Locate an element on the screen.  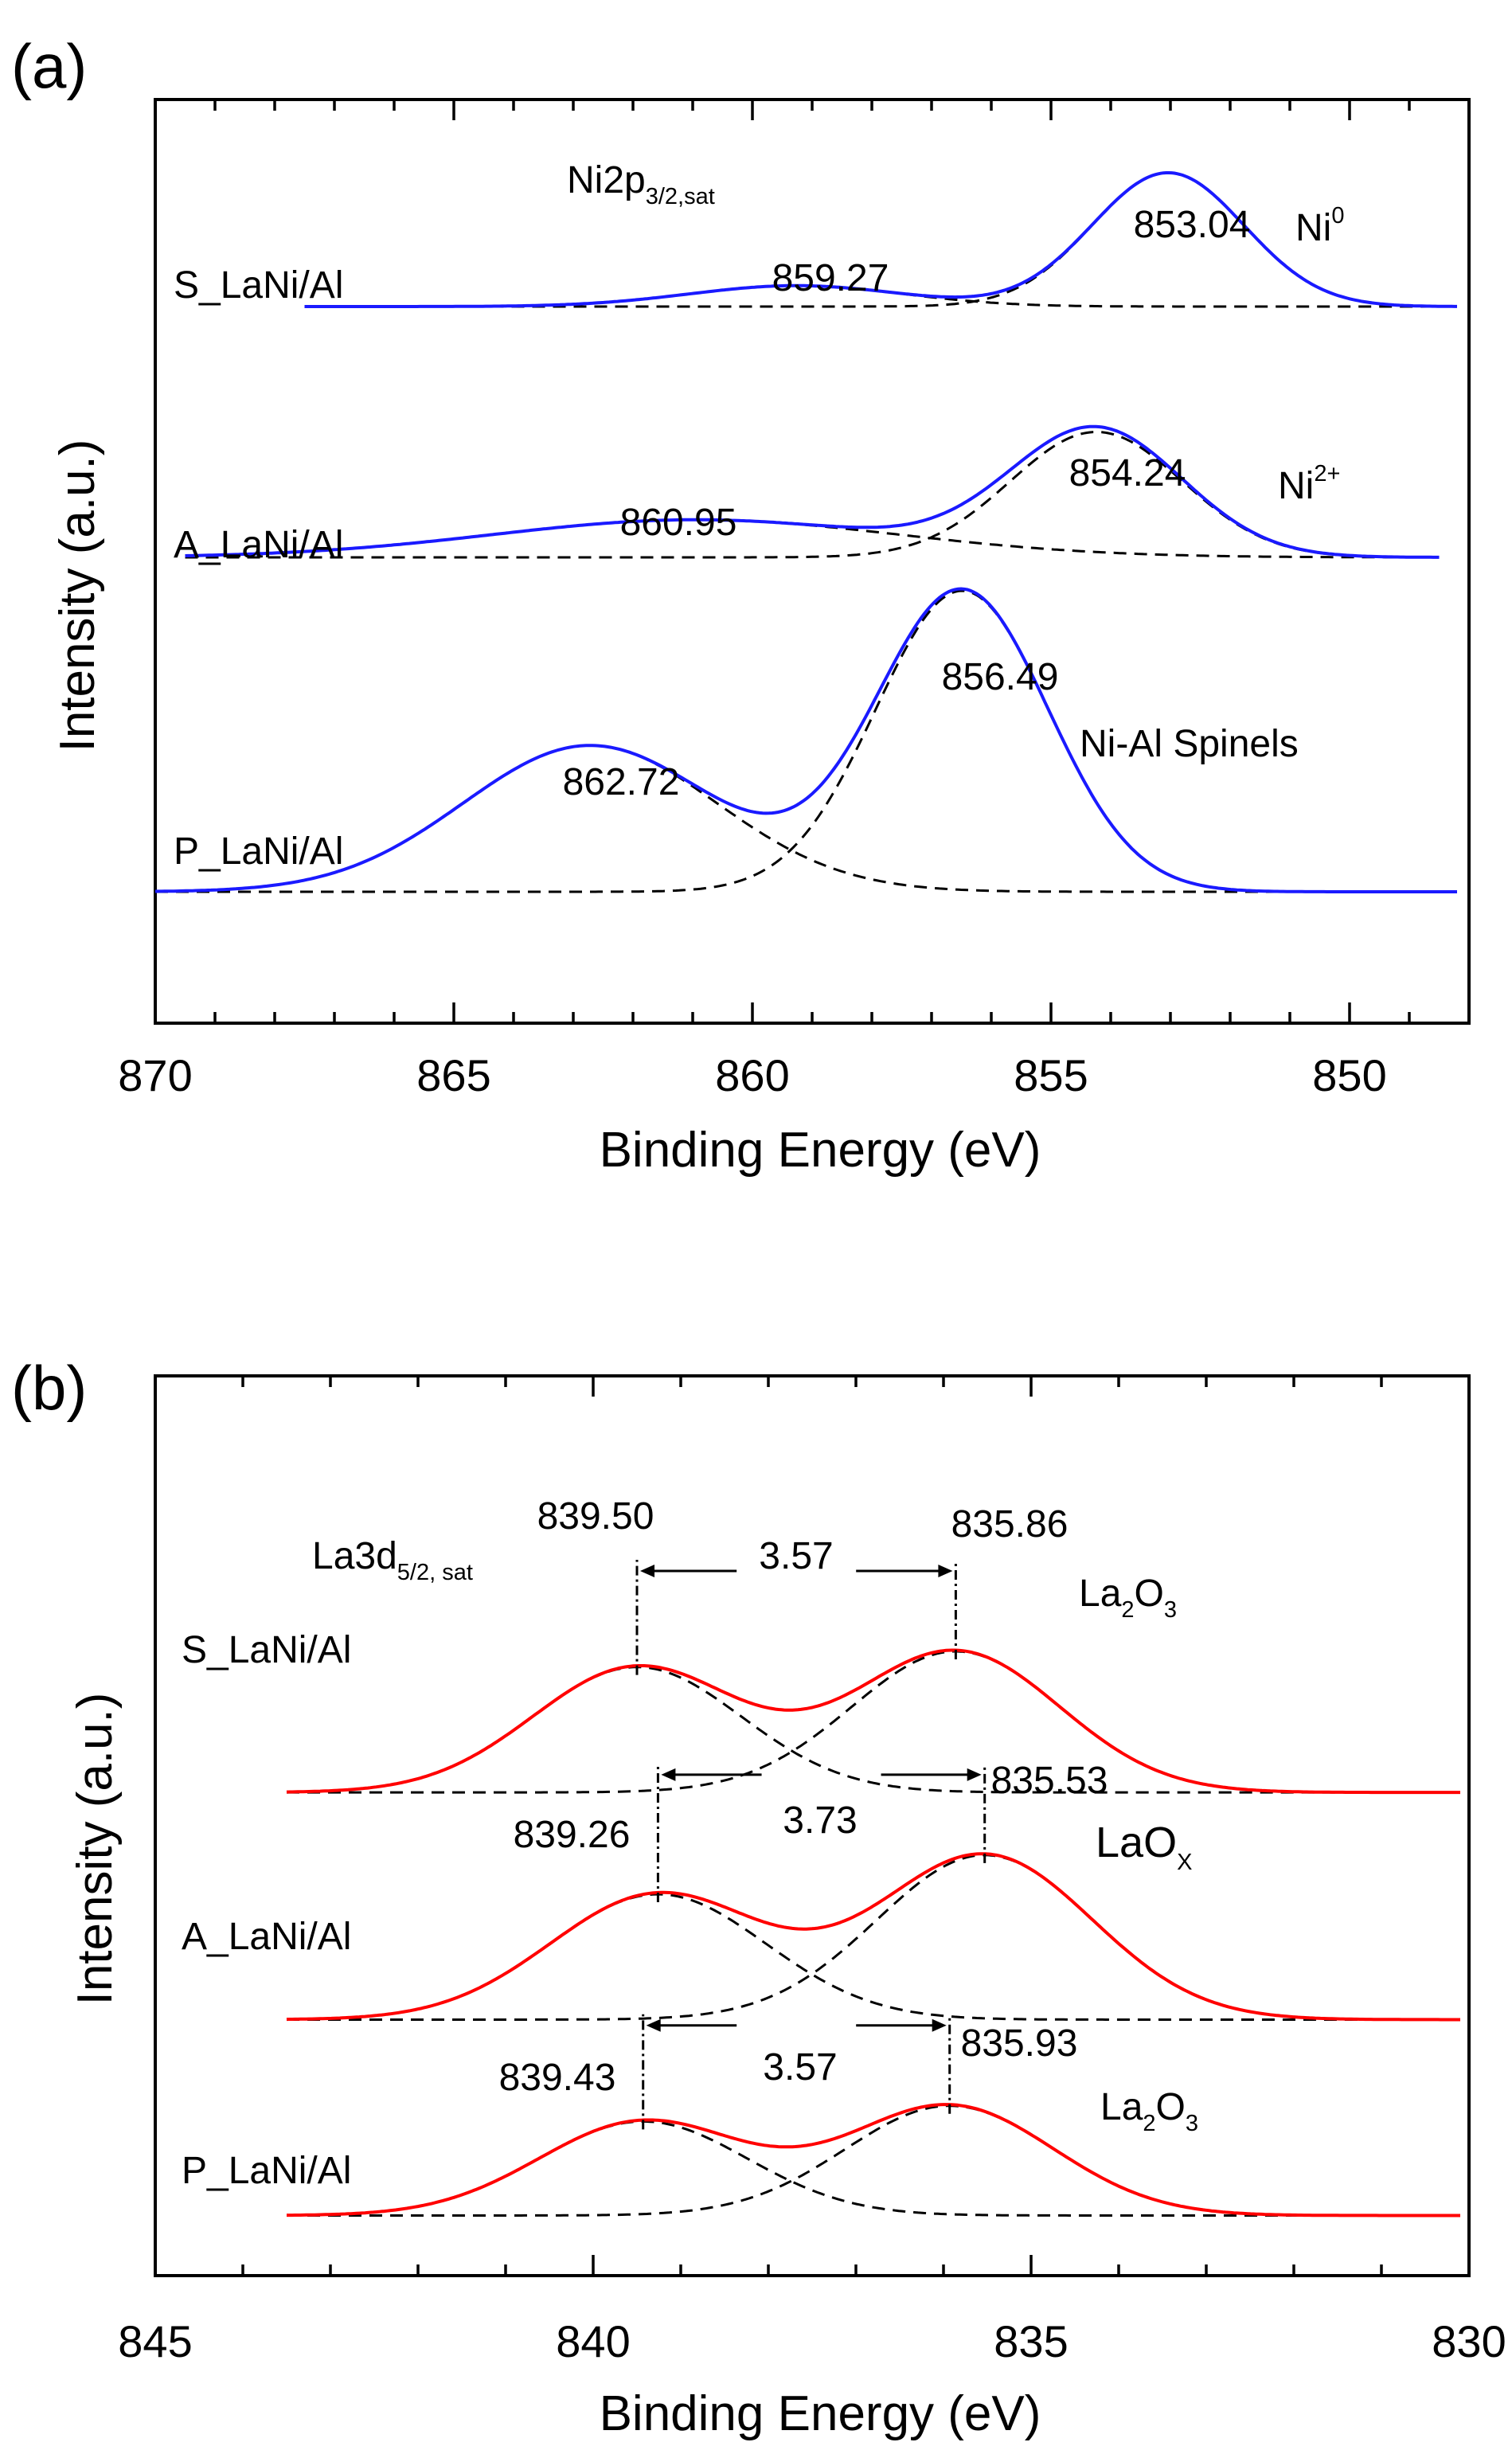
panel-a-series-name: A_LaNi/Al is located at coordinates (258, 545).